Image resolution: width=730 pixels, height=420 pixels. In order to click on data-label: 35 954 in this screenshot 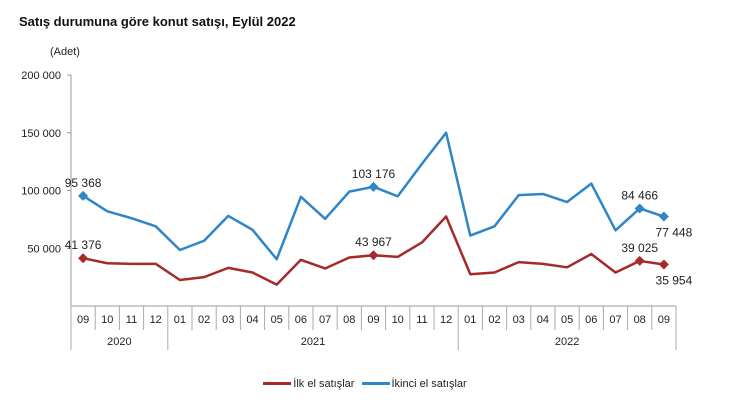, I will do `click(674, 280)`.